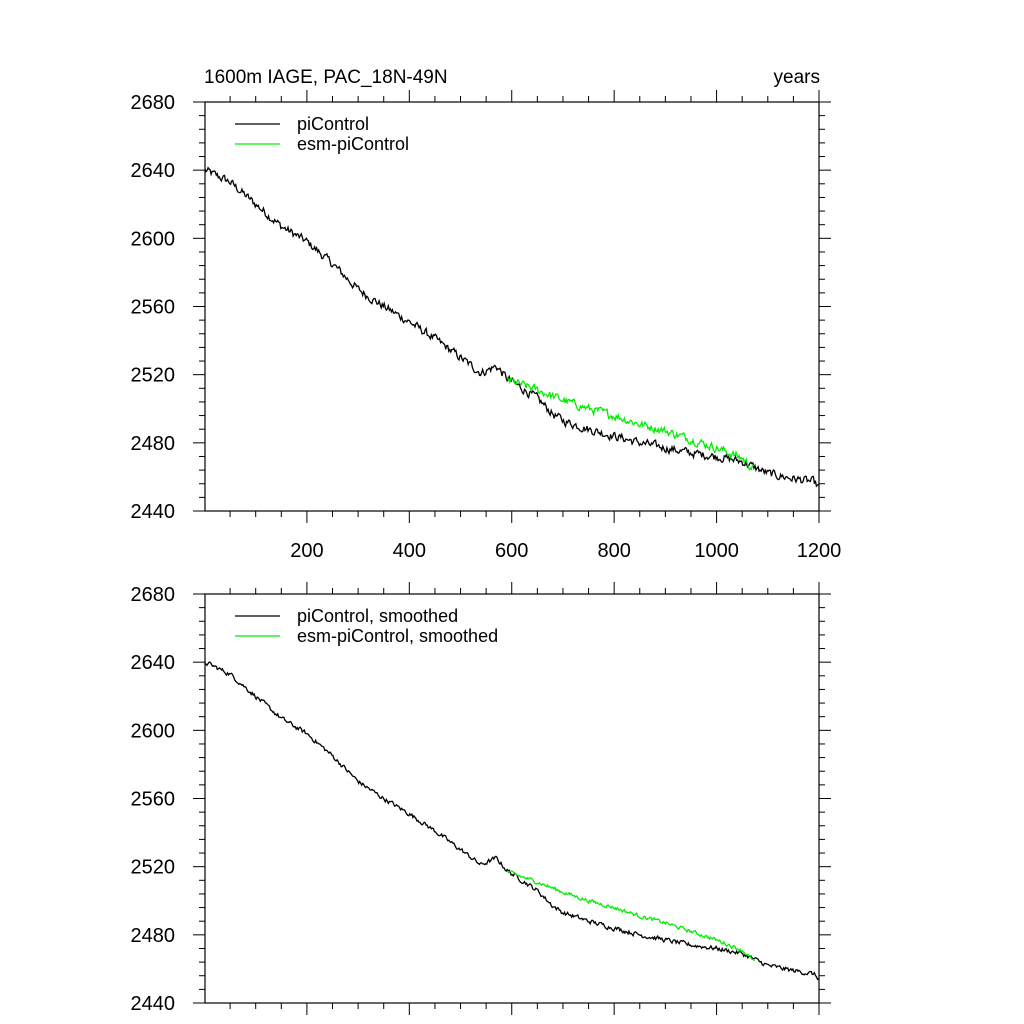 This screenshot has height=1024, width=1024. What do you see at coordinates (630, 423) in the screenshot?
I see `series-line-esm-picontrol` at bounding box center [630, 423].